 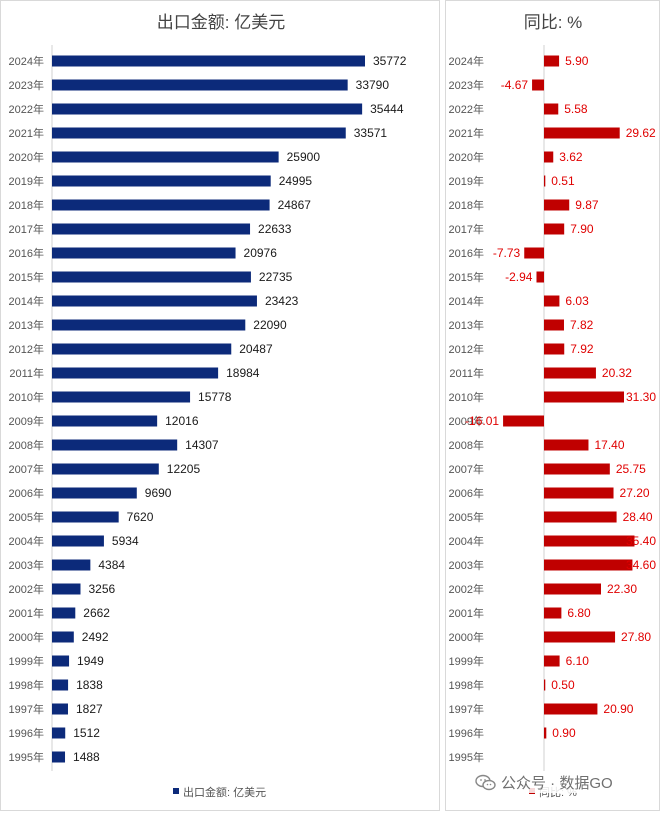 I want to click on data-label: 22735, so click(x=276, y=277).